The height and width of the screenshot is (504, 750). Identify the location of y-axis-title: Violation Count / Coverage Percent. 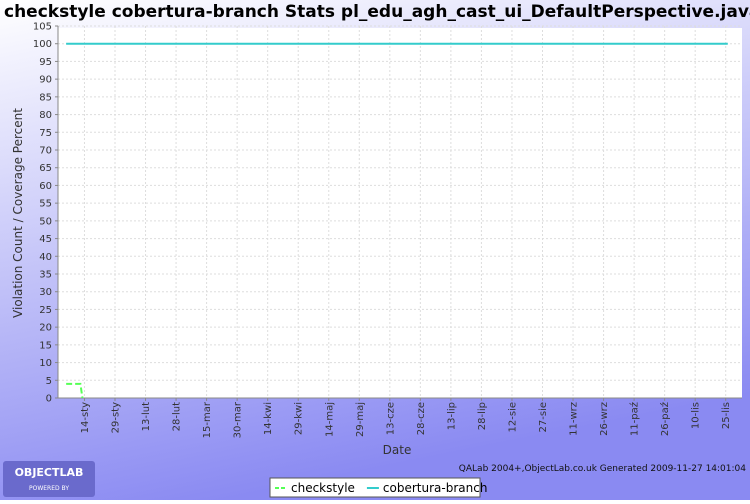
(18, 213).